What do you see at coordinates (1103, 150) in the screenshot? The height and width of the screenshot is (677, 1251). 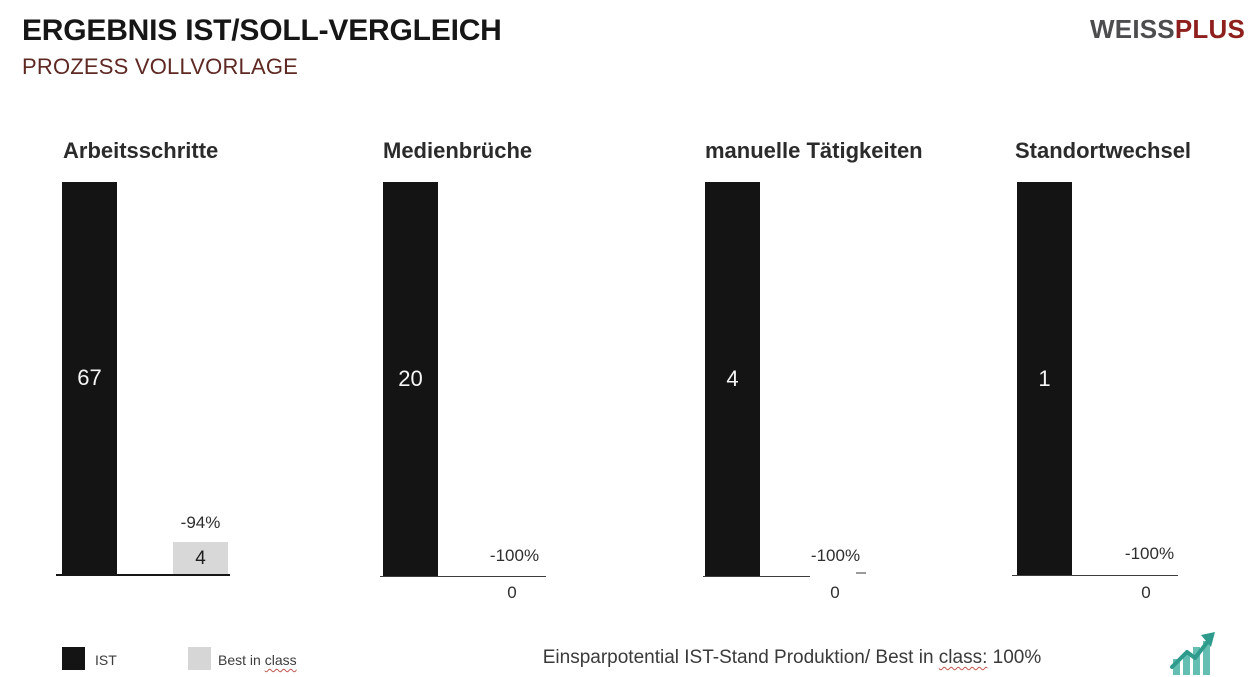 I see `chart-title: Standortwechsel` at bounding box center [1103, 150].